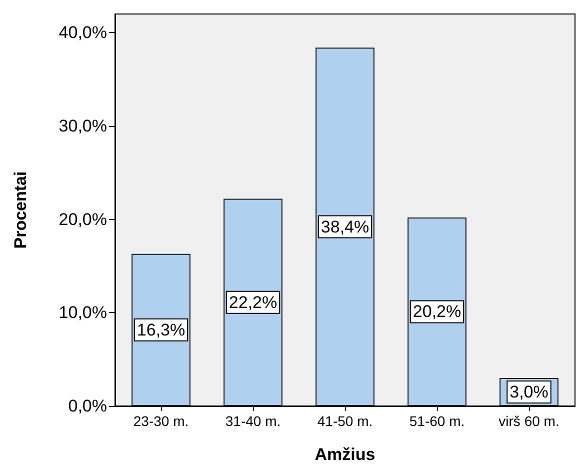 Image resolution: width=581 pixels, height=476 pixels. What do you see at coordinates (20, 210) in the screenshot?
I see `y-axis-title: Procentai` at bounding box center [20, 210].